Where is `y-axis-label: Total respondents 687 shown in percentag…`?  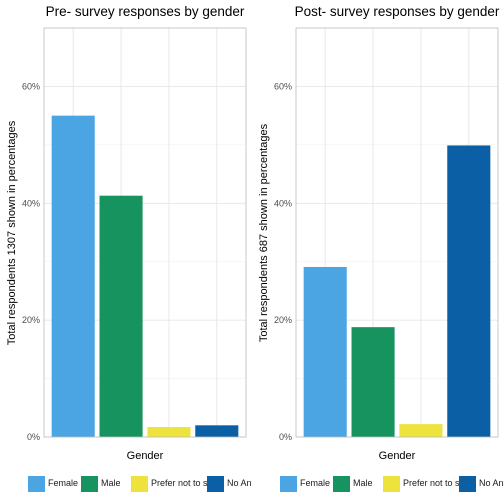 y-axis-label: Total respondents 687 shown in percentag… is located at coordinates (264, 232).